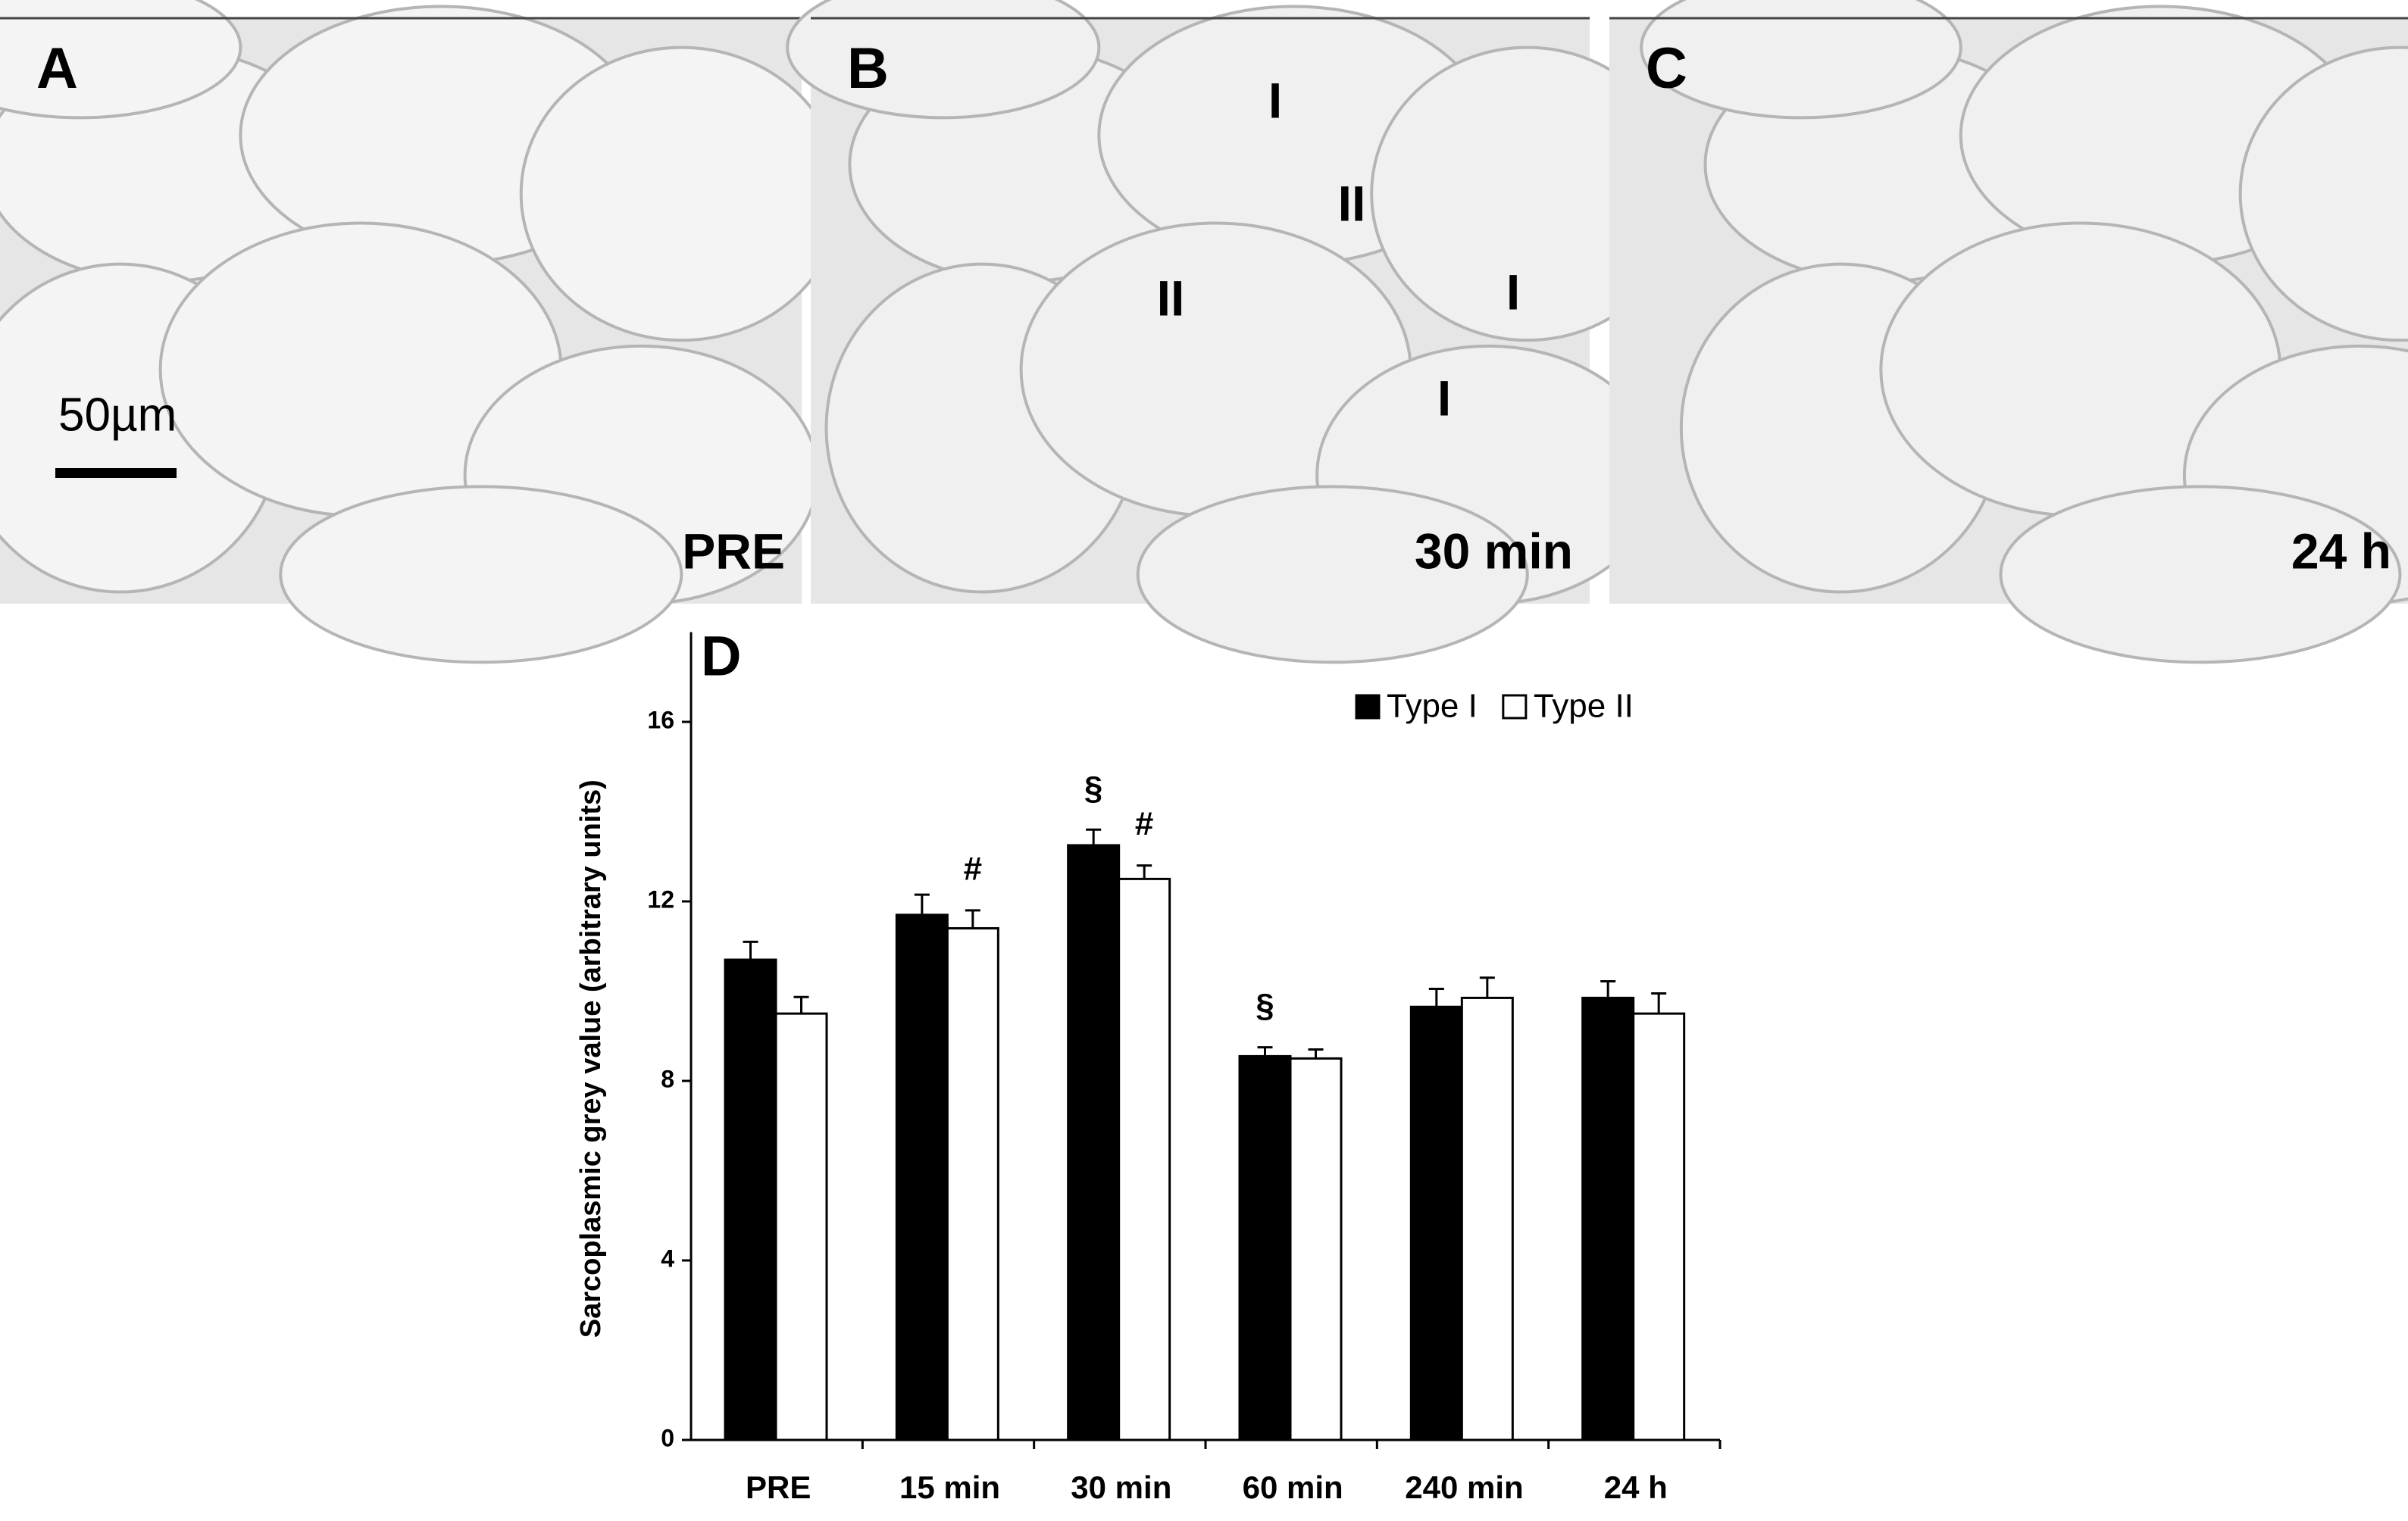 Image resolution: width=2408 pixels, height=1521 pixels. I want to click on y-tick-label: 4, so click(667, 1258).